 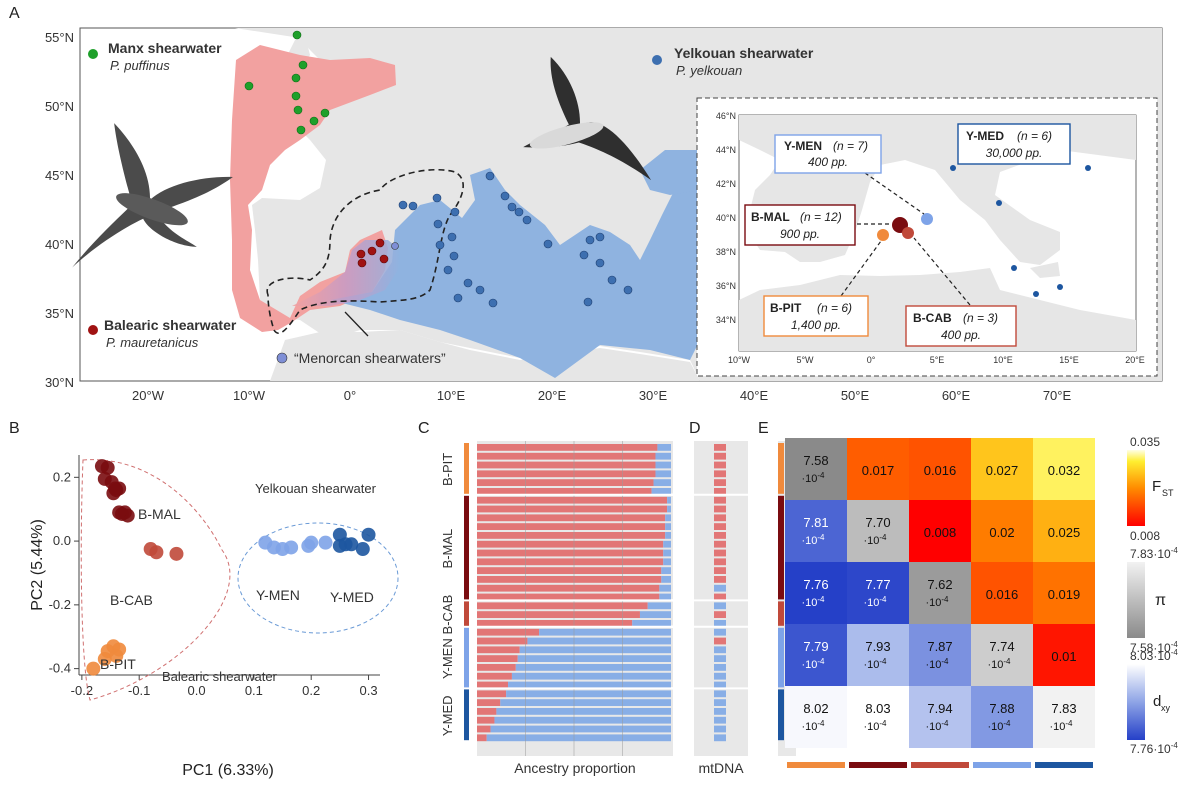 What do you see at coordinates (871, 360) in the screenshot?
I see `inset-lon-label: 0°` at bounding box center [871, 360].